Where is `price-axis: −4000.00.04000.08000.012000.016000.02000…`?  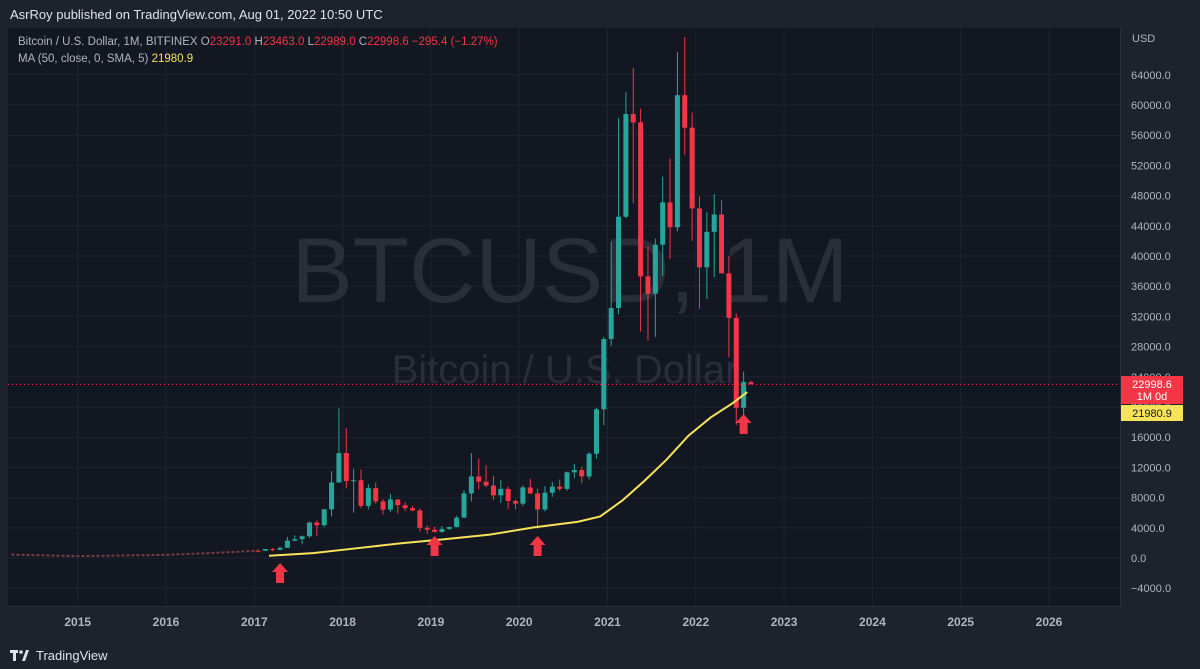
price-axis: −4000.00.04000.08000.012000.016000.02000… is located at coordinates (1151, 332).